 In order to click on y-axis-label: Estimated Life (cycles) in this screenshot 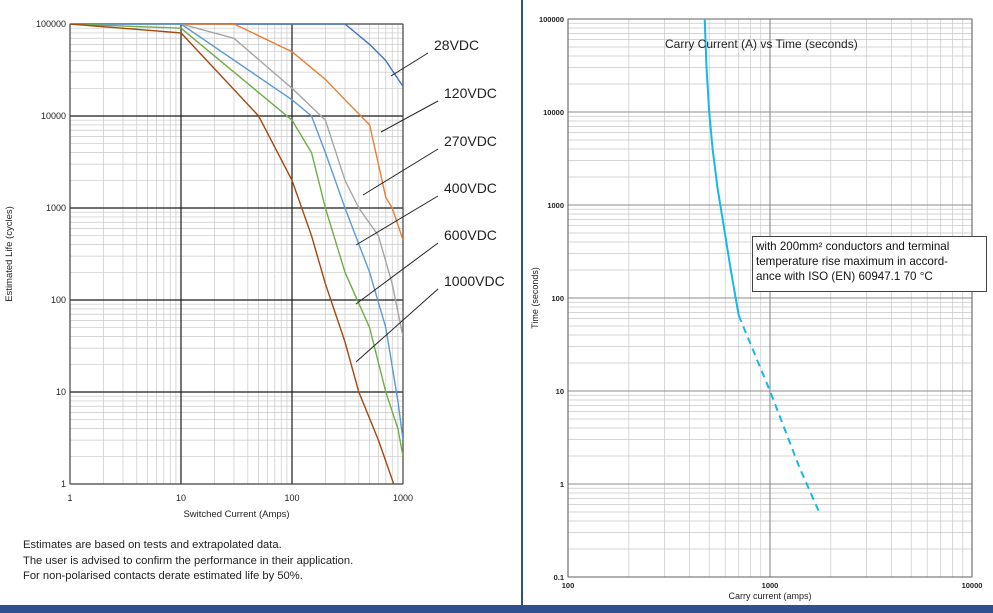, I will do `click(9, 254)`.